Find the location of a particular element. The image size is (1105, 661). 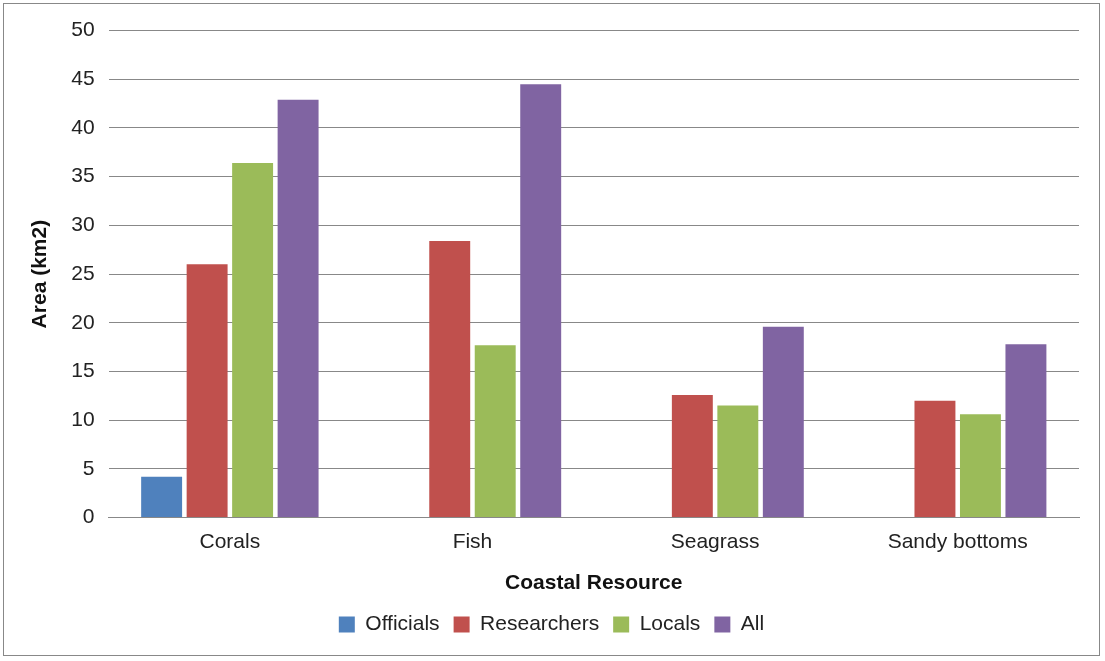

x-axis-title: Coastal Resource is located at coordinates (594, 582).